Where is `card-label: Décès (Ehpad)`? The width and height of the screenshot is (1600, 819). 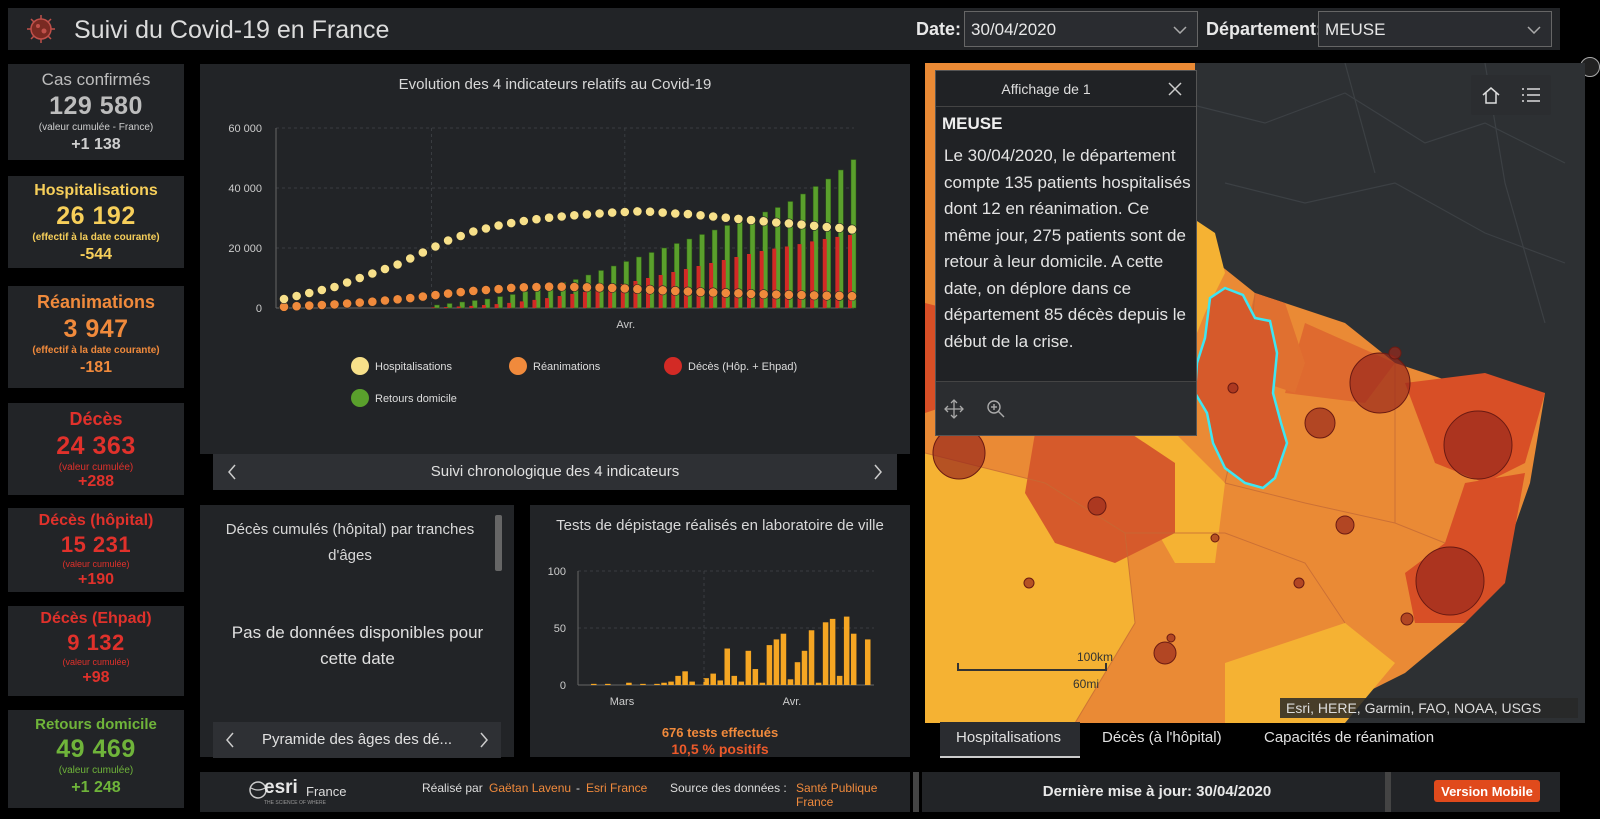
card-label: Décès (Ehpad) is located at coordinates (96, 618).